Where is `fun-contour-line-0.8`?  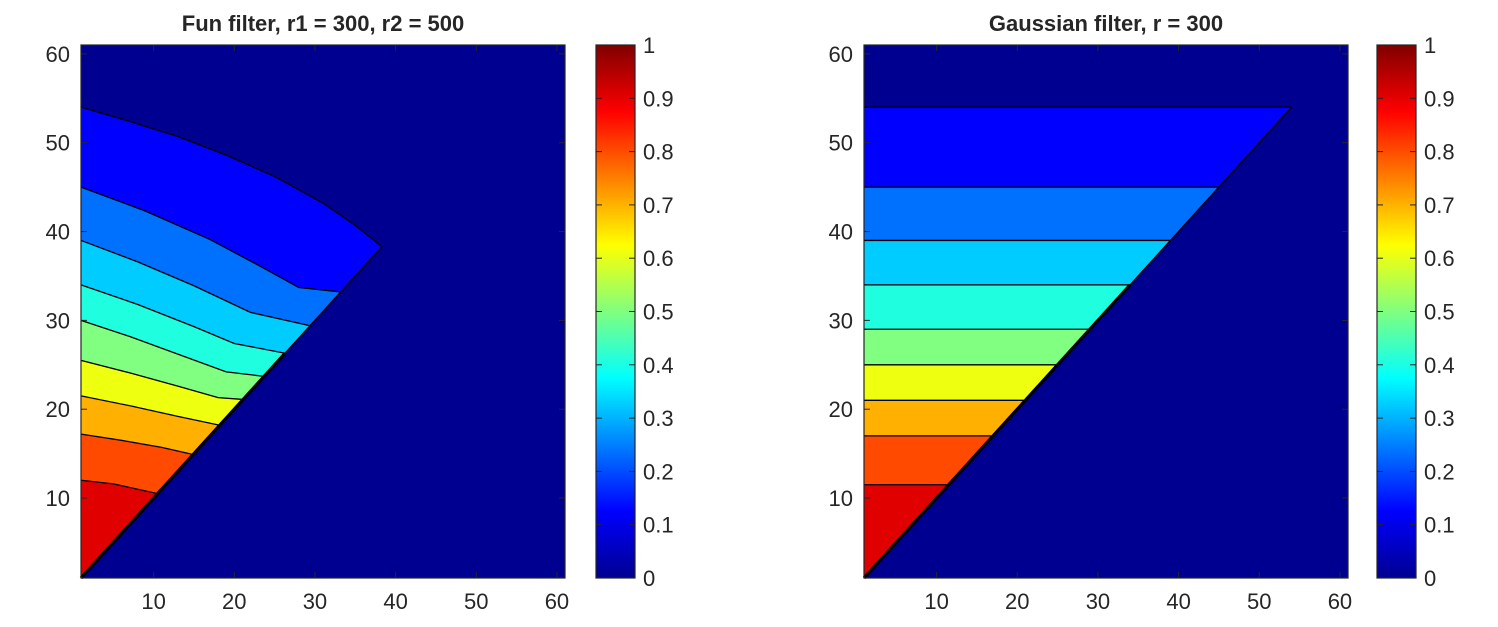 fun-contour-line-0.8 is located at coordinates (137, 444).